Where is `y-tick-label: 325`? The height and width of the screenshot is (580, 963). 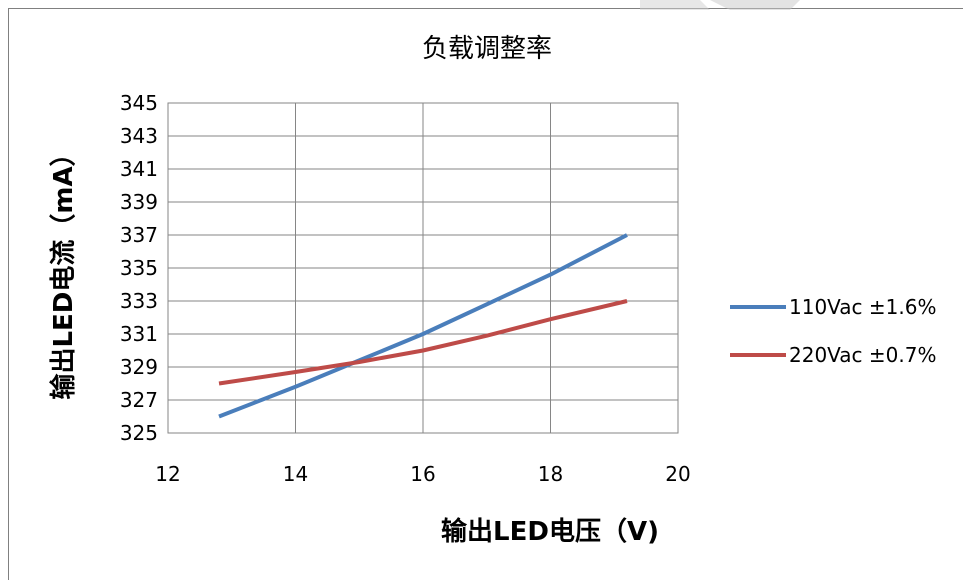 y-tick-label: 325 is located at coordinates (139, 433).